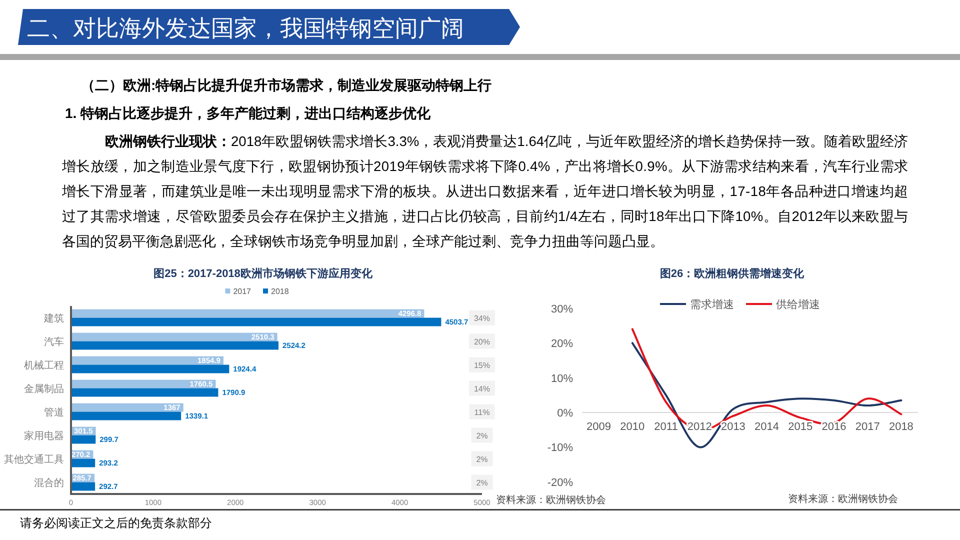  I want to click on y-tick-label: 10%, so click(562, 378).